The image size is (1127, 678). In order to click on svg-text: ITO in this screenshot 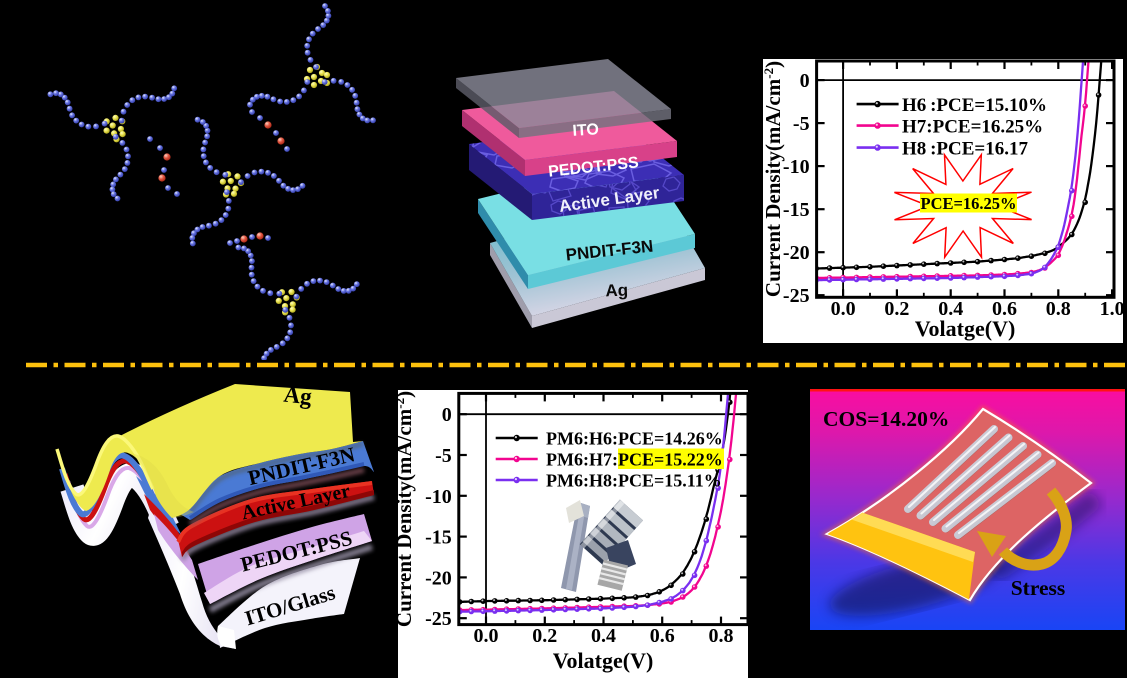, I will do `click(585, 130)`.